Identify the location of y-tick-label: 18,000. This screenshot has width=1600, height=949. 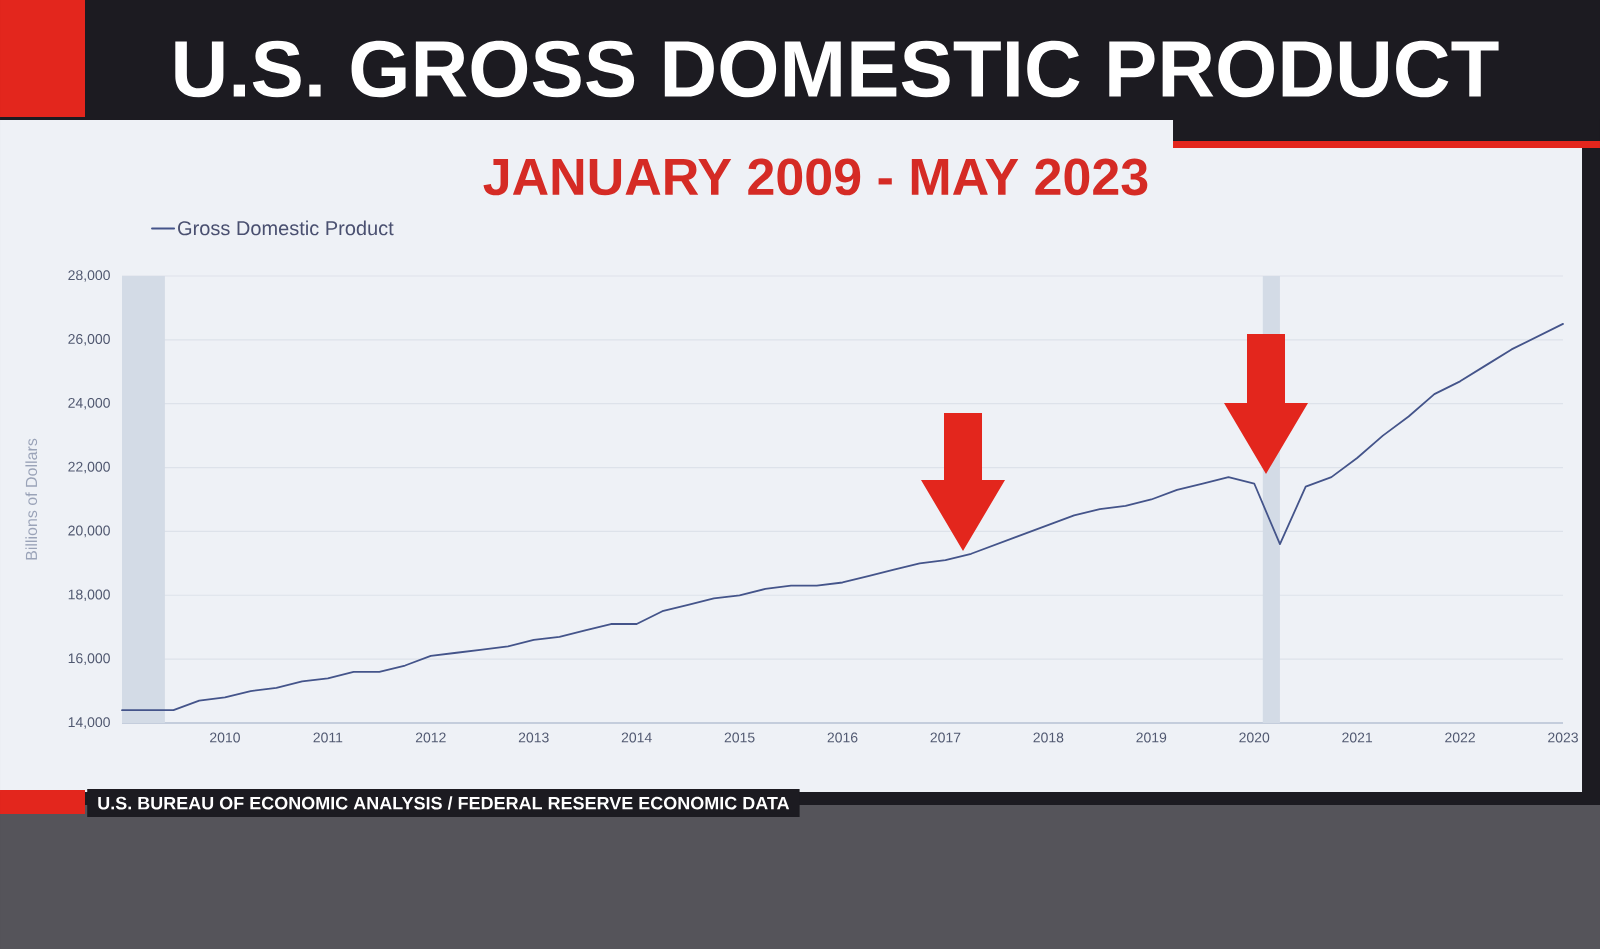
(89, 595).